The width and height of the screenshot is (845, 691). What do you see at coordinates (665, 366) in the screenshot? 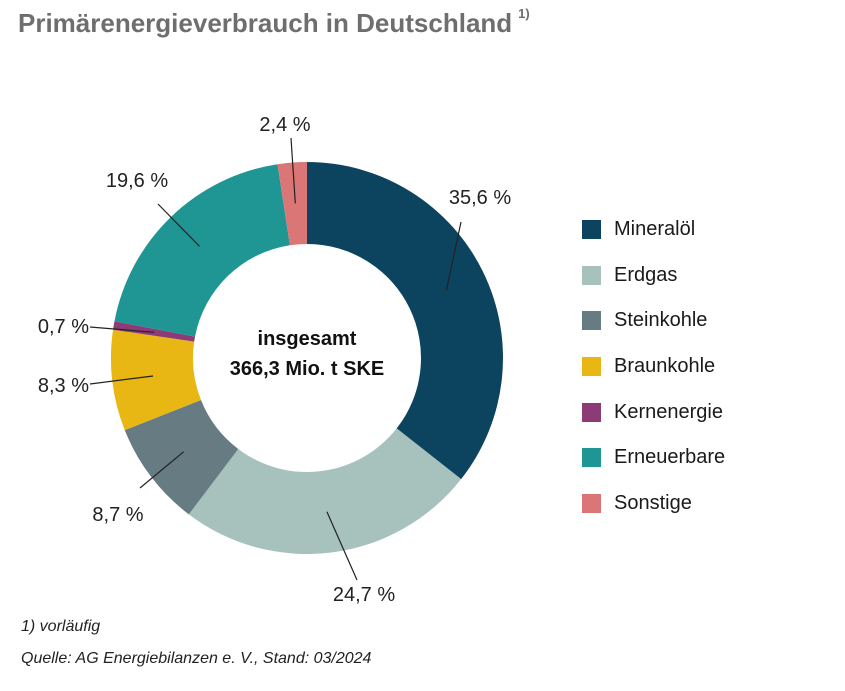
I see `legend-label: Braunkohle` at bounding box center [665, 366].